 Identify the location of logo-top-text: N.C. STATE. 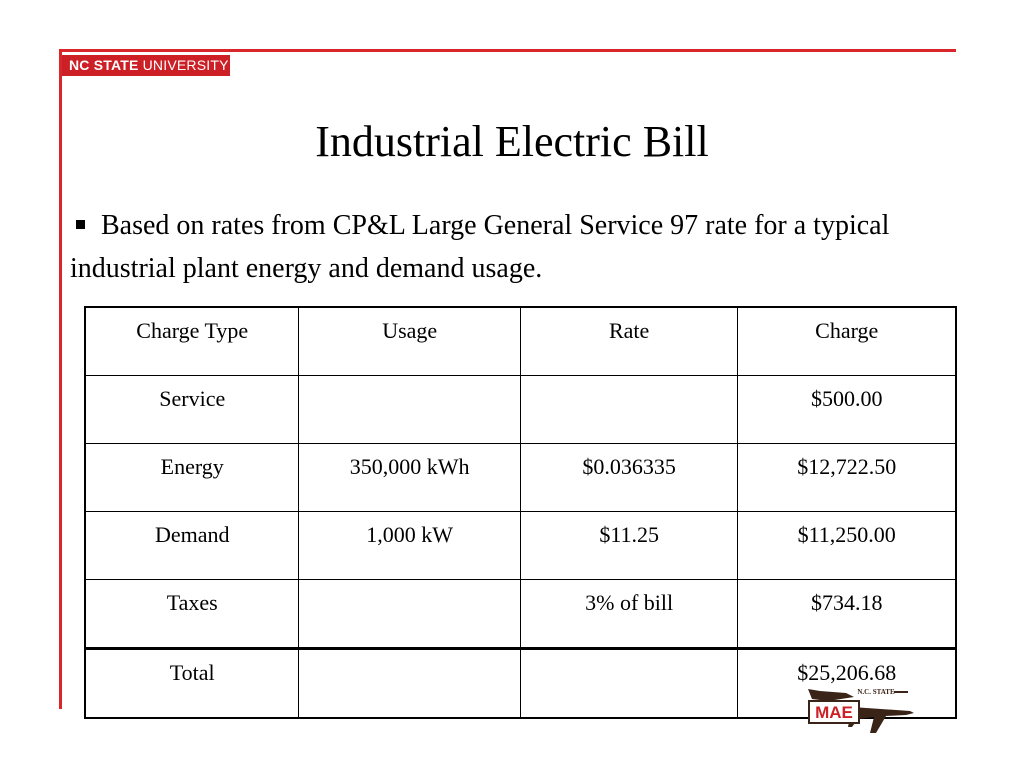
(876, 692).